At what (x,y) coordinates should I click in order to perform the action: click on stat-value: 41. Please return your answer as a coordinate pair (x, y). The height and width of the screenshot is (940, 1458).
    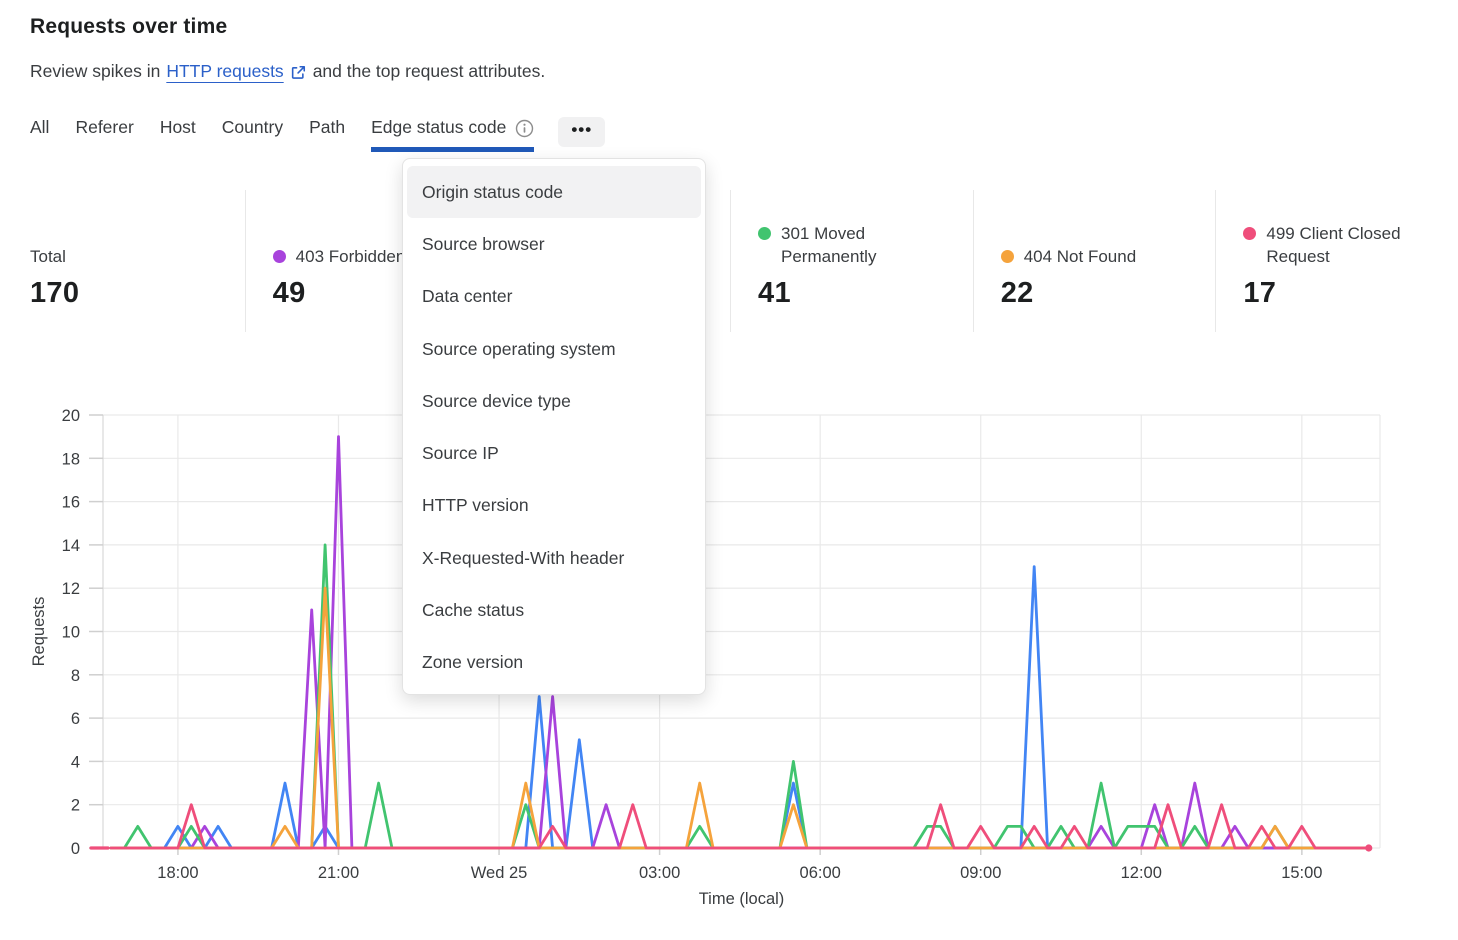
    Looking at the image, I should click on (774, 293).